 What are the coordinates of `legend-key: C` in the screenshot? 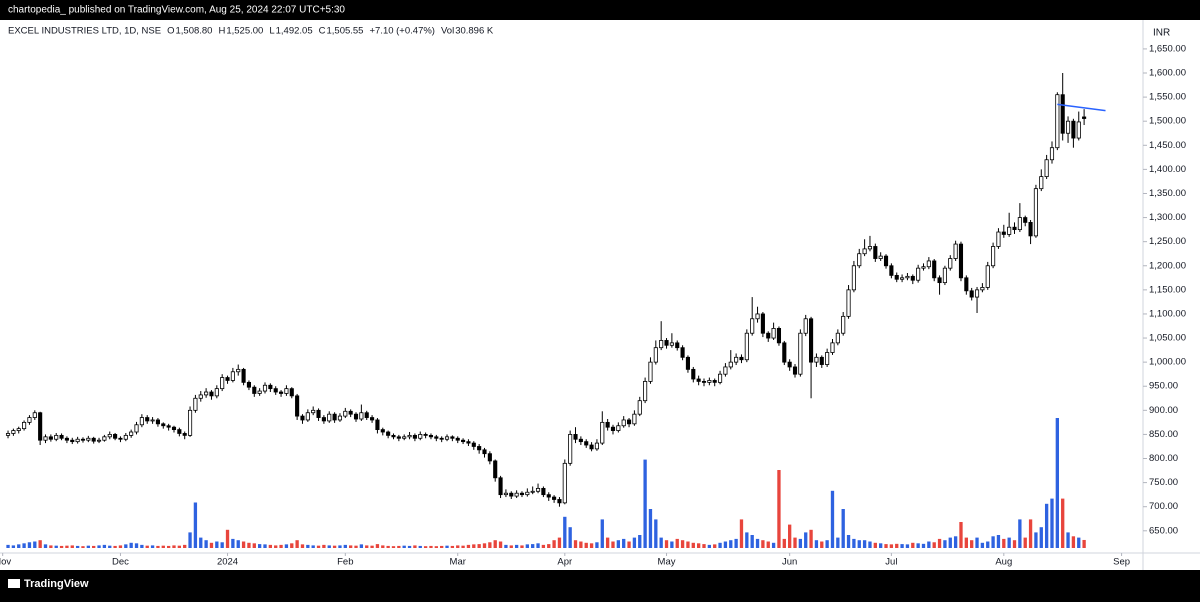 It's located at (322, 31).